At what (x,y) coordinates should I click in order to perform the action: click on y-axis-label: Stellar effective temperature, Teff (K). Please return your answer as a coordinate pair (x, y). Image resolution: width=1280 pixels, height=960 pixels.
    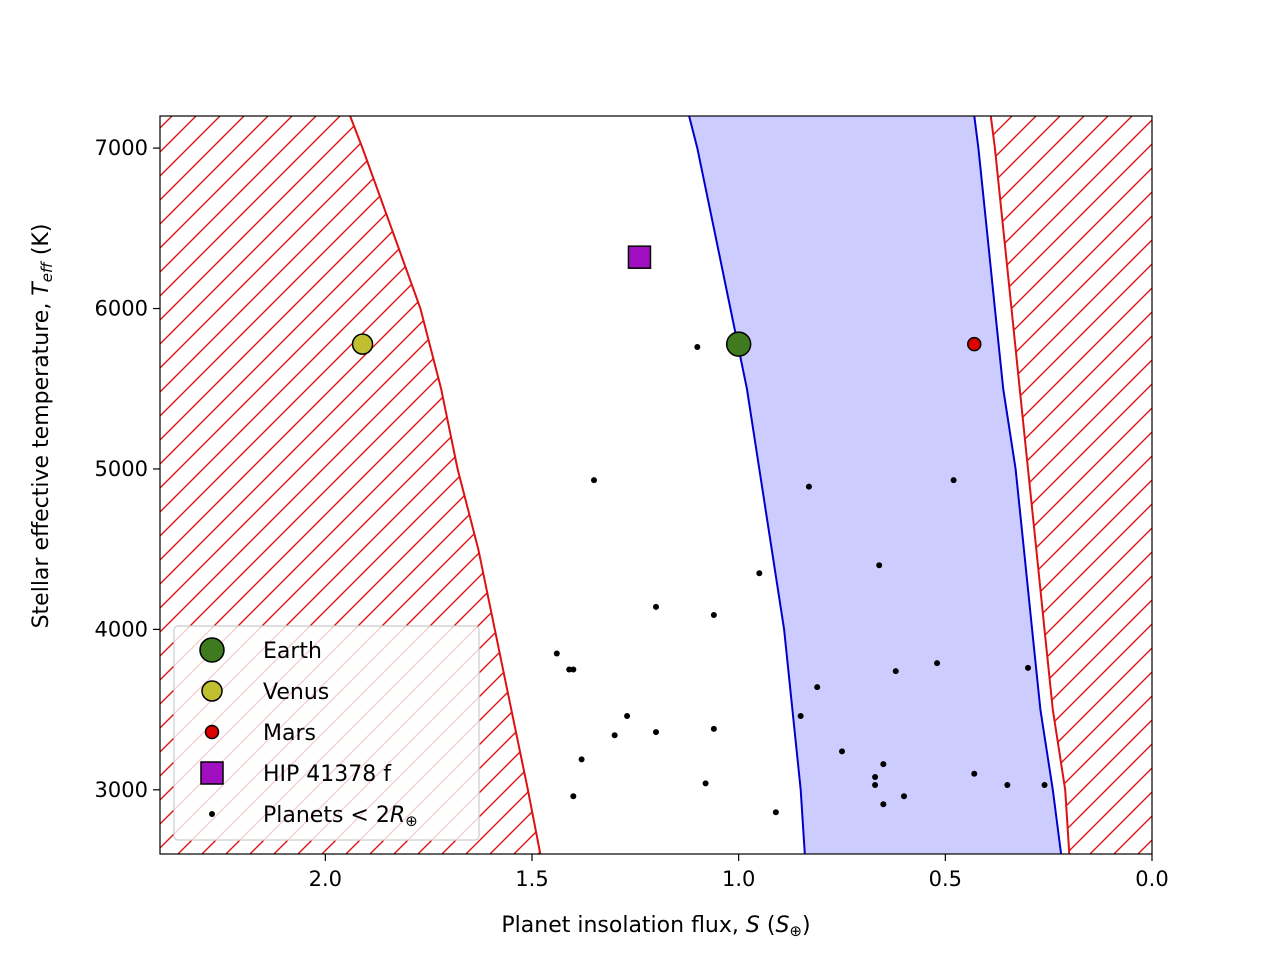
    Looking at the image, I should click on (42, 426).